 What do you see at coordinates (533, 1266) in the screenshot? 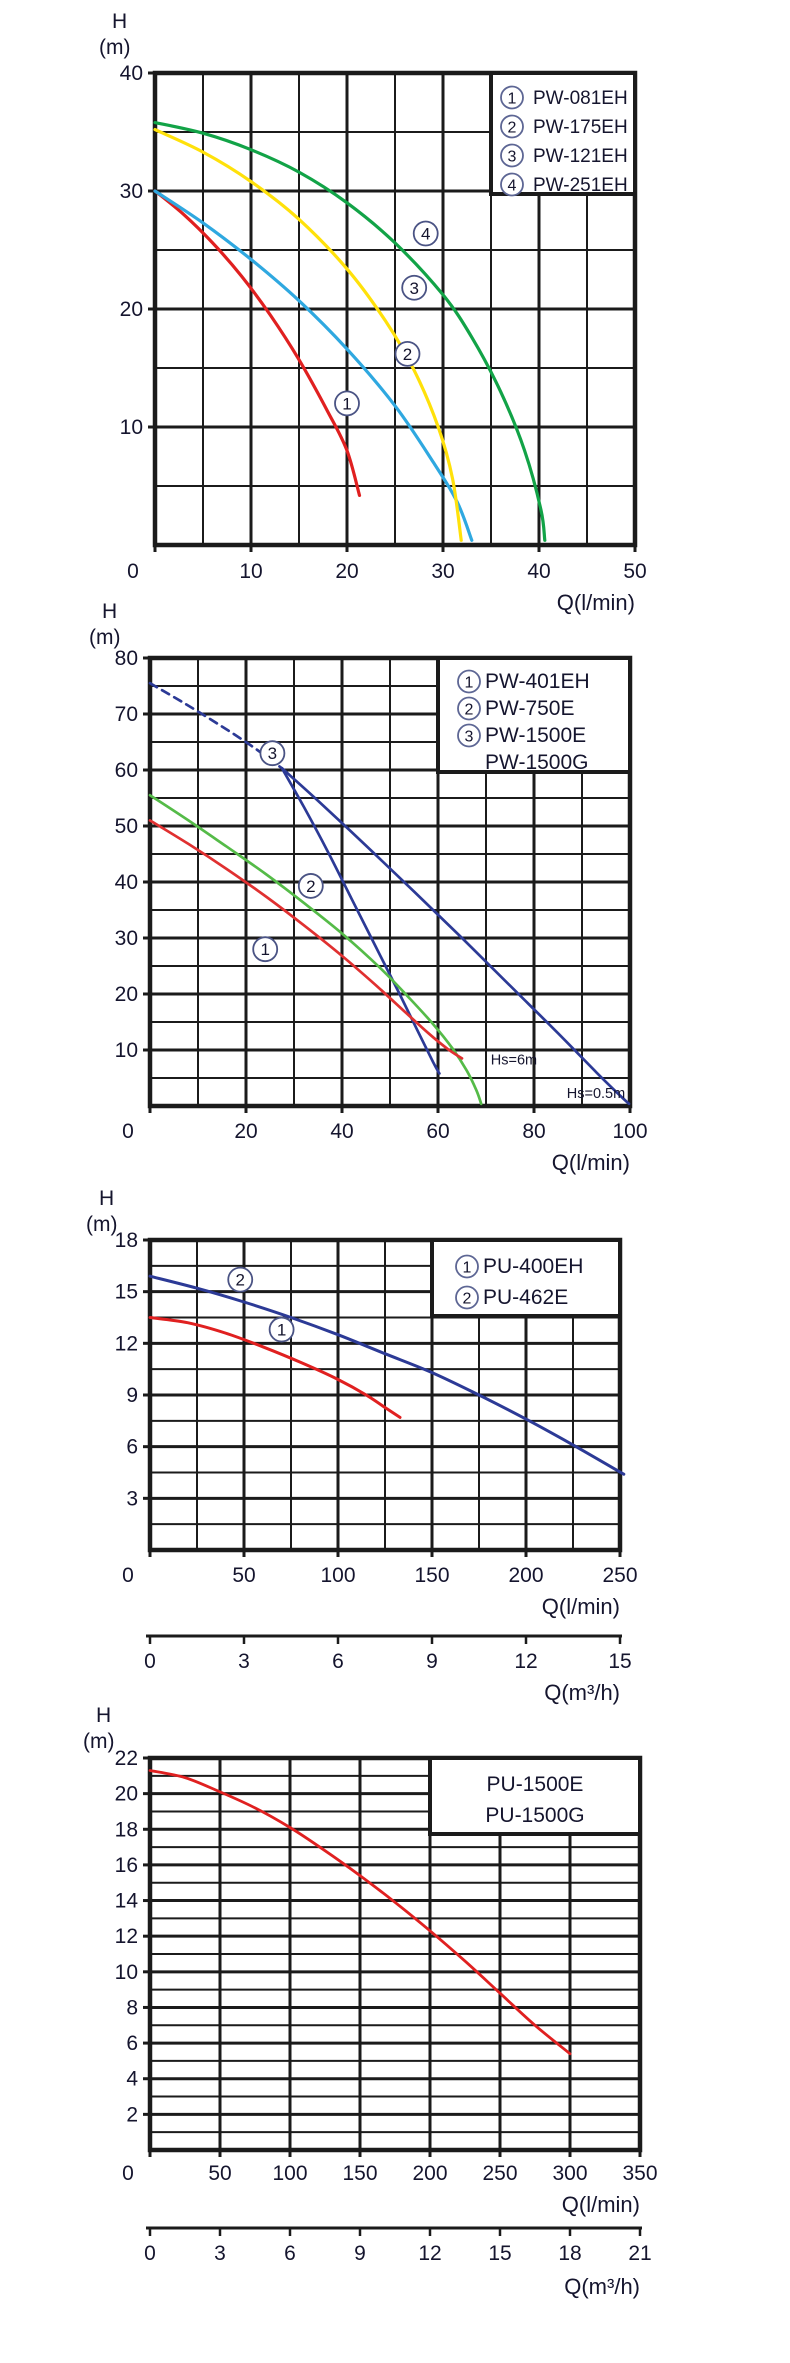
I see `legend-label: PU-400EH` at bounding box center [533, 1266].